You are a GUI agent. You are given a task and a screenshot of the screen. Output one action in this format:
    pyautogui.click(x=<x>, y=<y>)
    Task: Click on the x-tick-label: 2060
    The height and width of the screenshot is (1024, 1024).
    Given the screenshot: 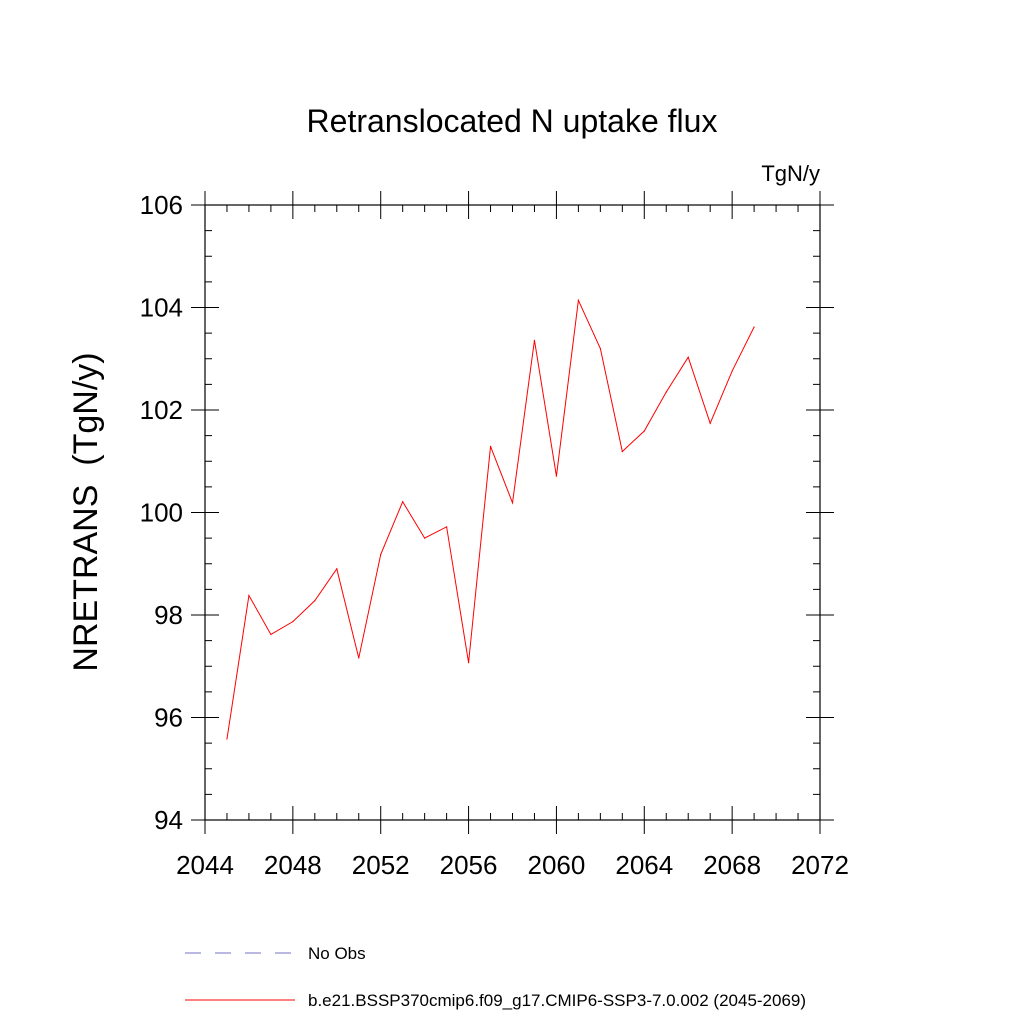 What is the action you would take?
    pyautogui.click(x=557, y=865)
    